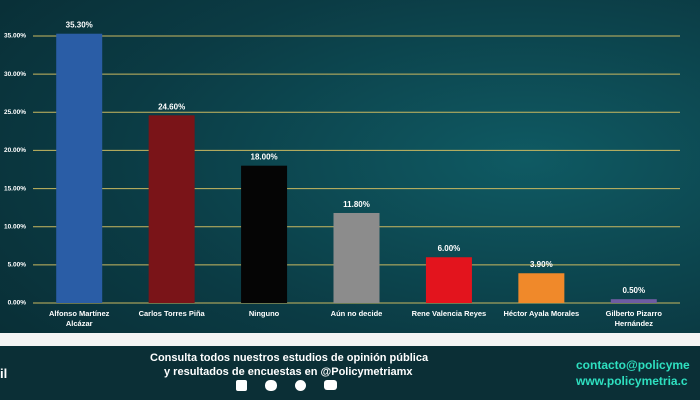  I want to click on y-tick-label: 25.00%, so click(15, 112).